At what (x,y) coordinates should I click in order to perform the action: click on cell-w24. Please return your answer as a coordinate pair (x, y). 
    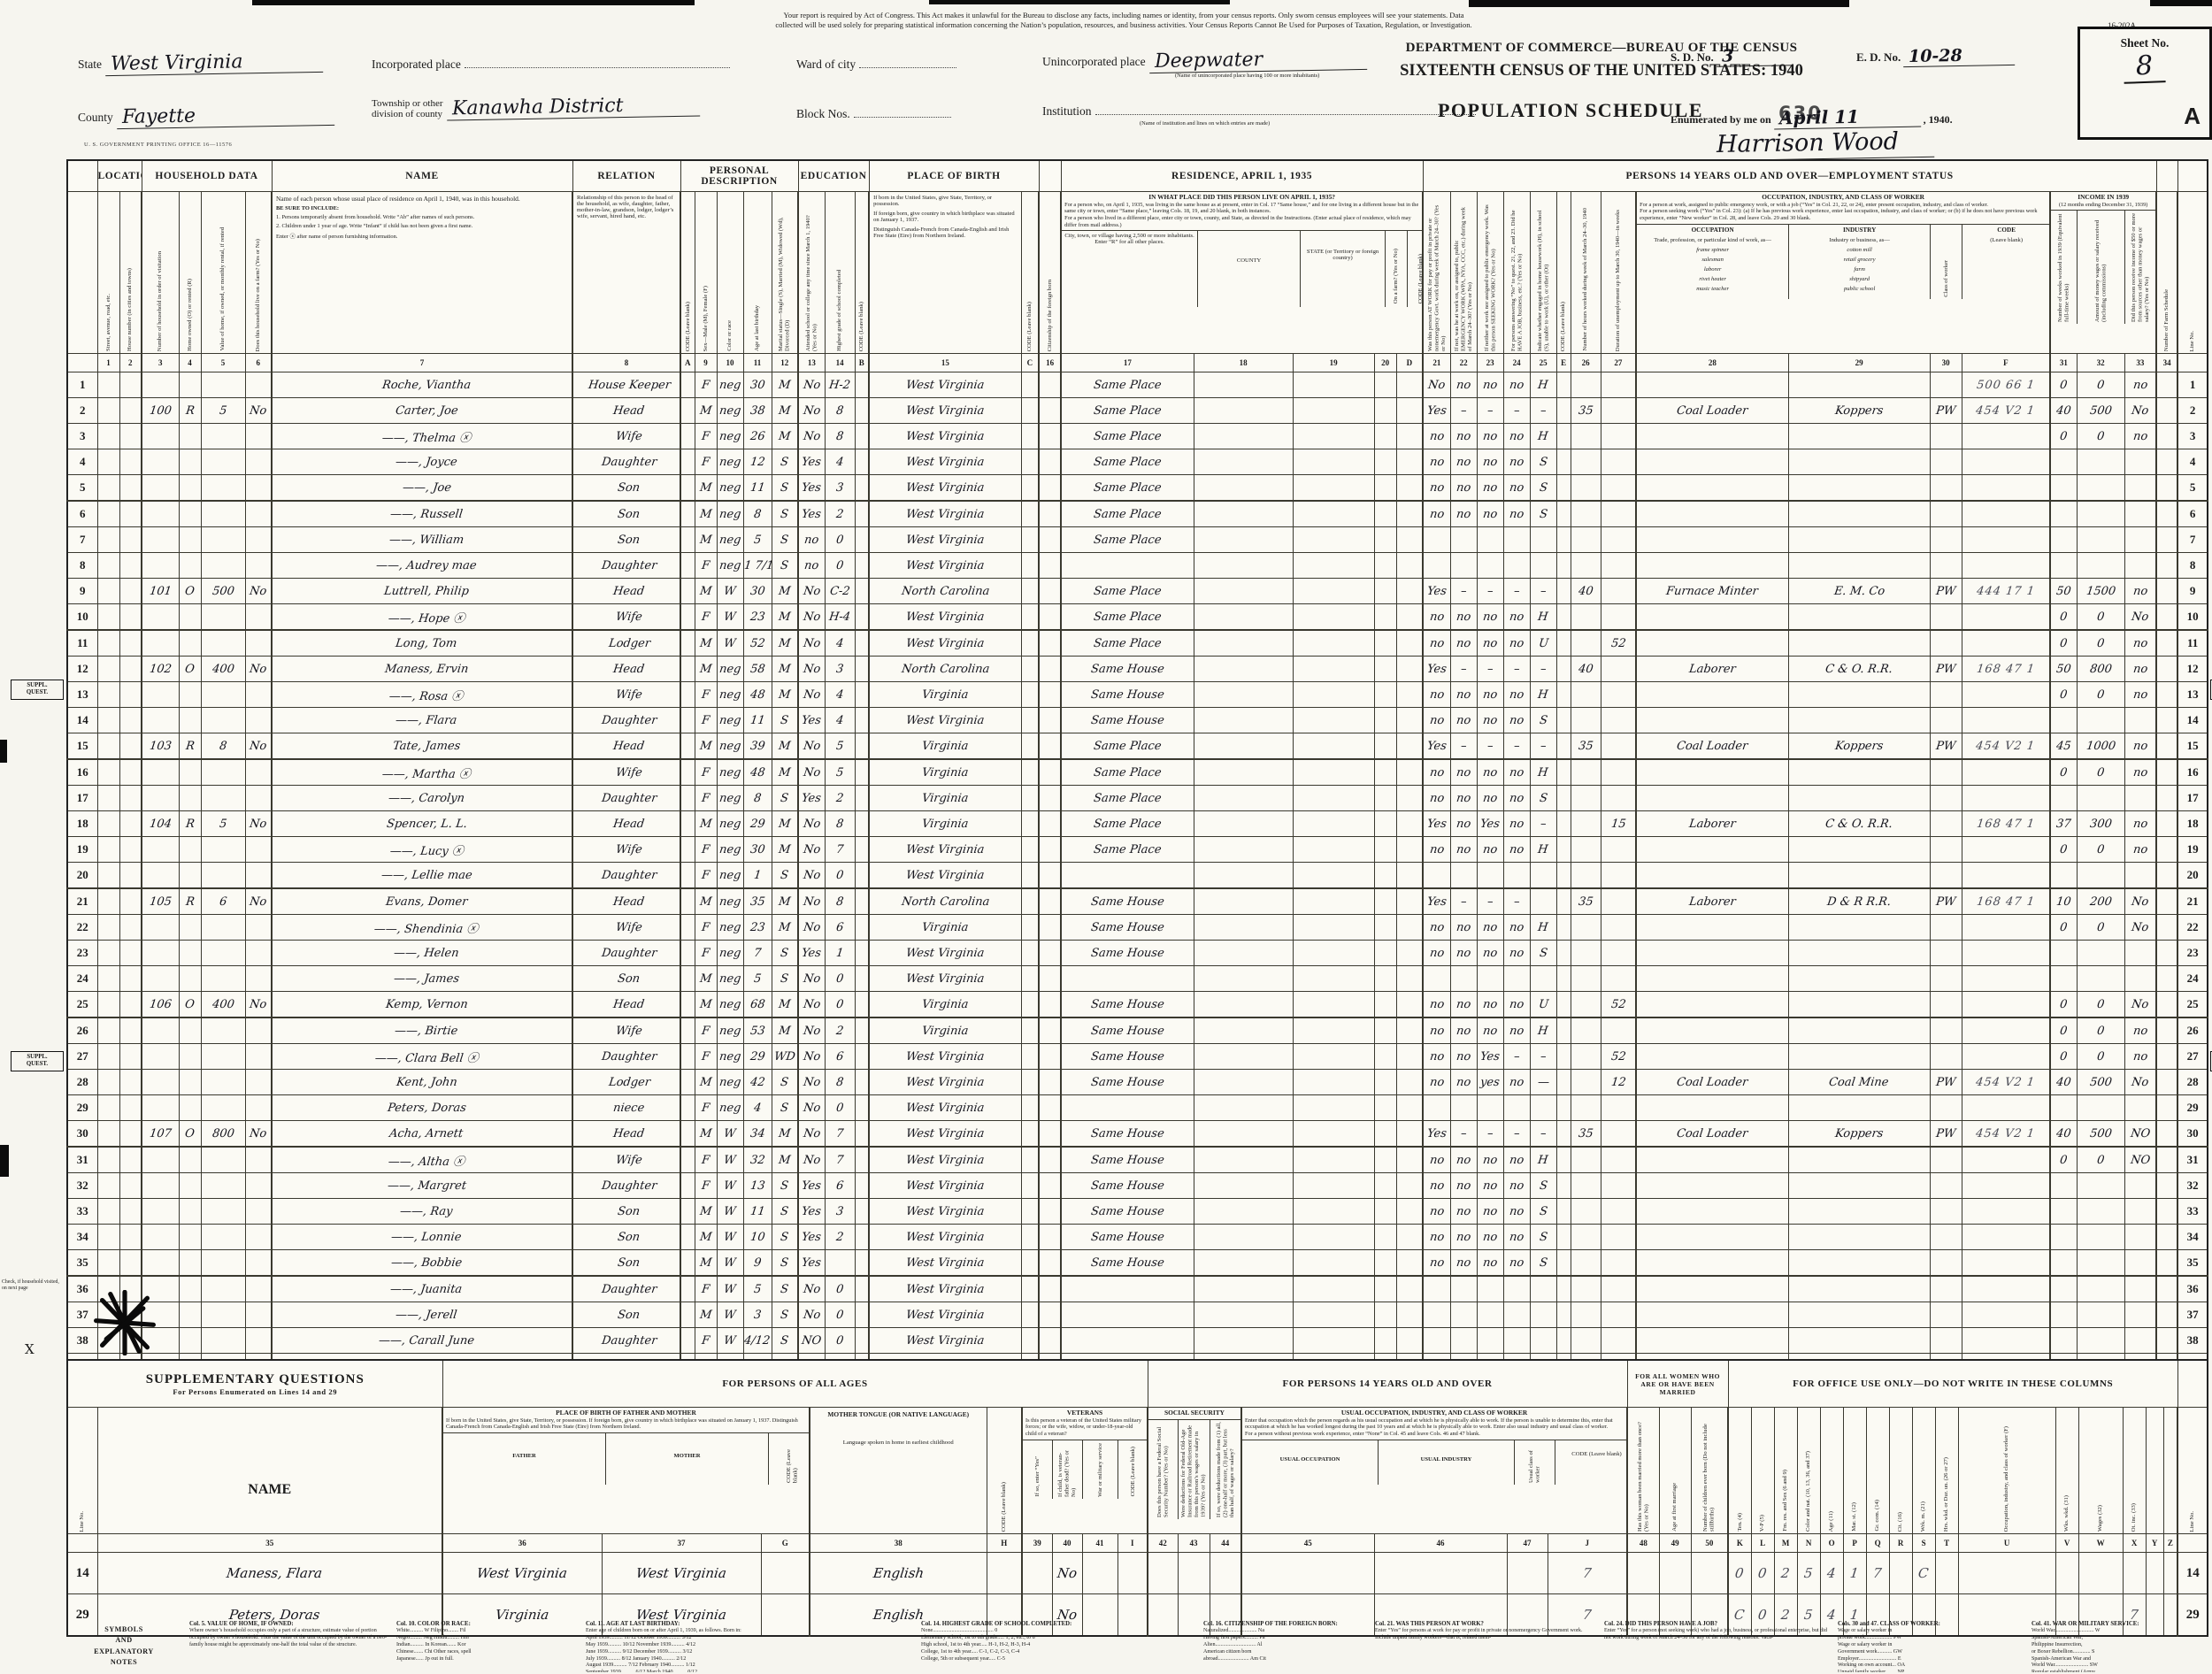
    Looking at the image, I should click on (1517, 979).